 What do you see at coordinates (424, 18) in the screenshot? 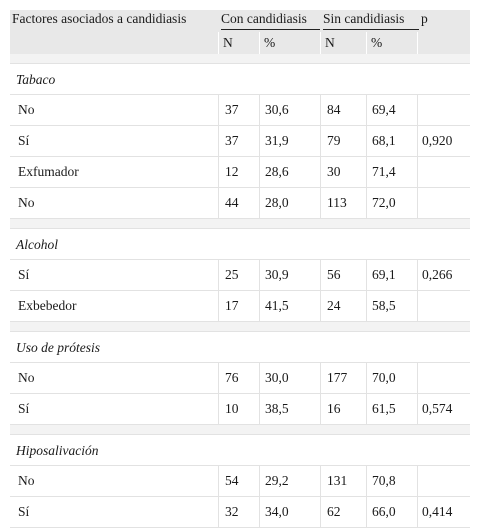
I see `header-p: p` at bounding box center [424, 18].